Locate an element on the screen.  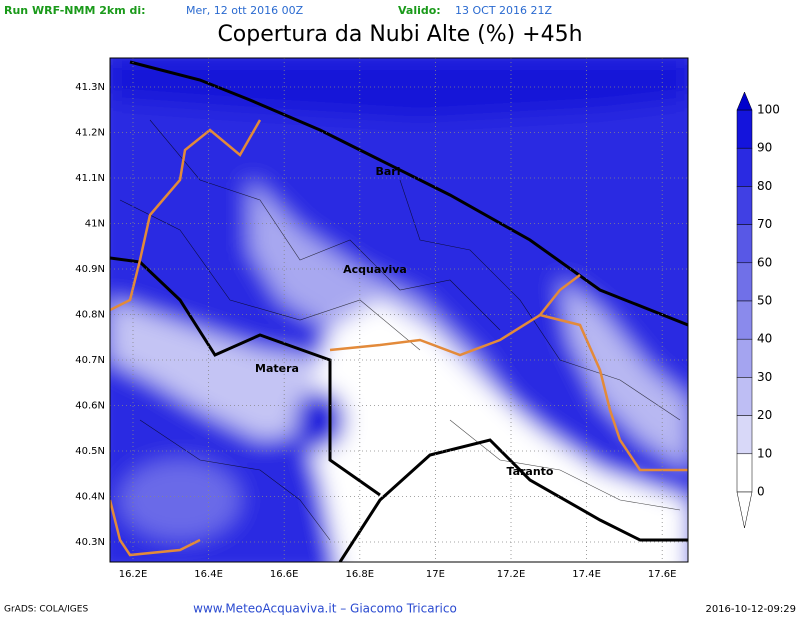
lon-tick-label: 17.4E is located at coordinates (586, 574).